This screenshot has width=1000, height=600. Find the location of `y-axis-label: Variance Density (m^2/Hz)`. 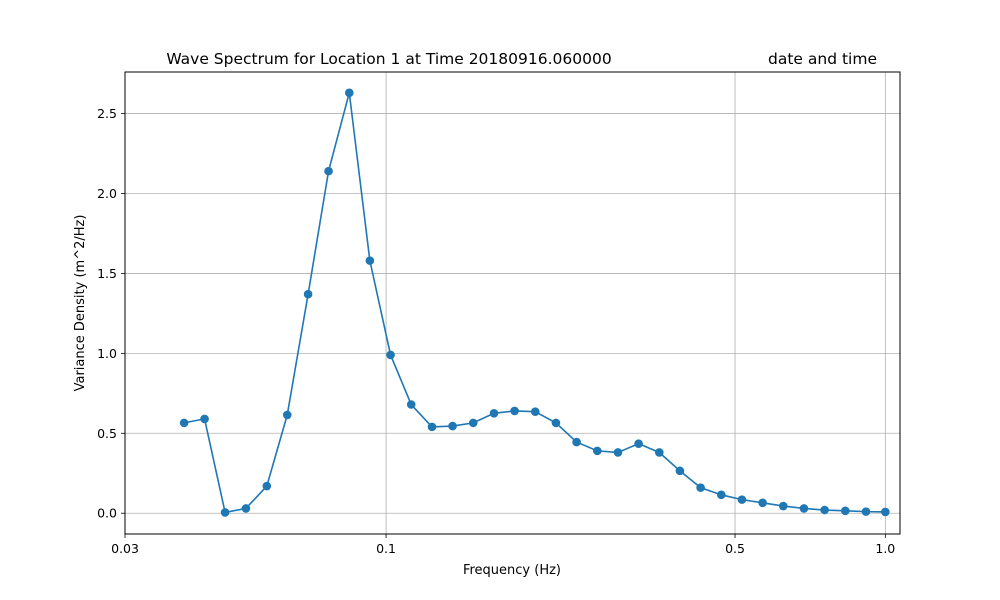

y-axis-label: Variance Density (m^2/Hz) is located at coordinates (80, 303).